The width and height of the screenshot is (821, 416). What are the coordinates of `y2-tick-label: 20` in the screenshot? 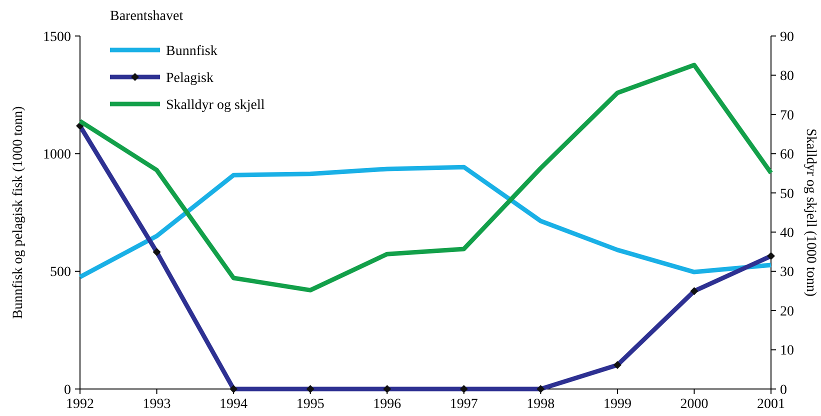 It's located at (787, 312).